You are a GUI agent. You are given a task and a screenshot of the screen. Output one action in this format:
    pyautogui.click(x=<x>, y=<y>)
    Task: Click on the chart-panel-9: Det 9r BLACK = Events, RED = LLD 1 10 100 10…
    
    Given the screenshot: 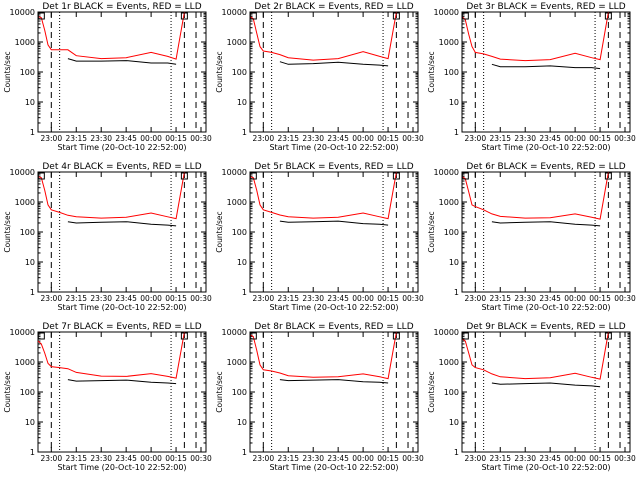 What is the action you would take?
    pyautogui.click(x=531, y=397)
    